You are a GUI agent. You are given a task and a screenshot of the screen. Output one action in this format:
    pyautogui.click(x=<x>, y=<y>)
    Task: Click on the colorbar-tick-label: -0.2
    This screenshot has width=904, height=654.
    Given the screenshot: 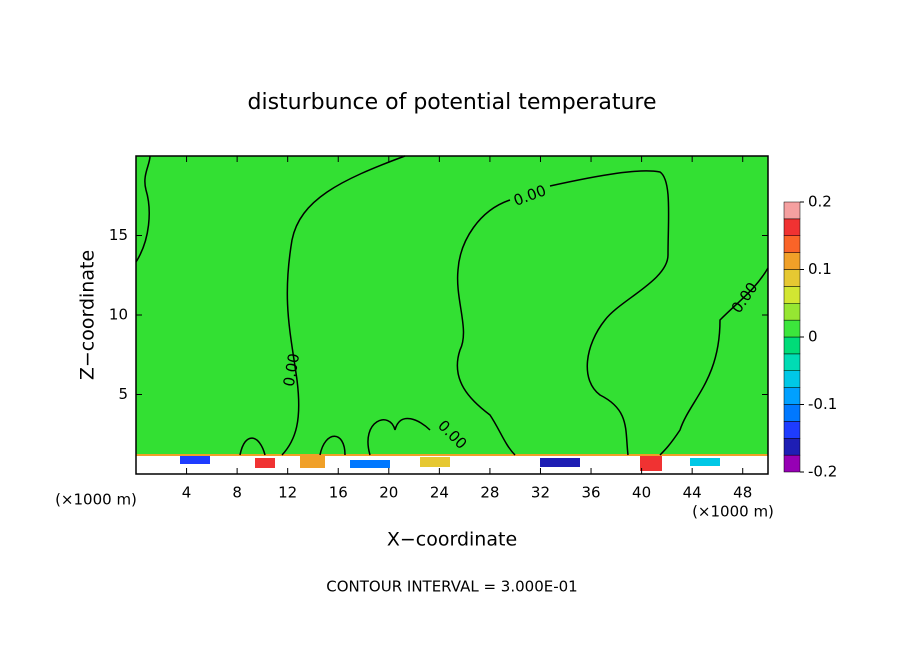 What is the action you would take?
    pyautogui.click(x=822, y=472)
    